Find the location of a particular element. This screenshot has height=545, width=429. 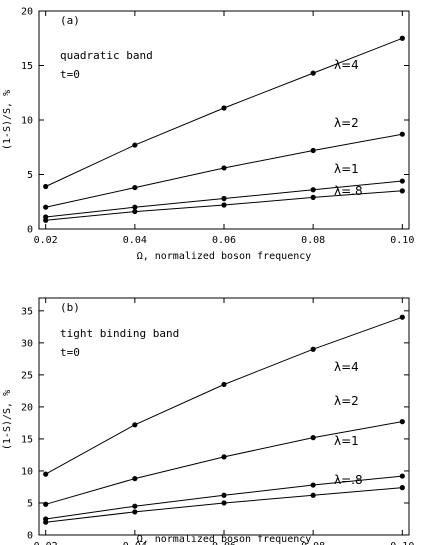

annotation-line-b-2: t=0 is located at coordinates (70, 352).